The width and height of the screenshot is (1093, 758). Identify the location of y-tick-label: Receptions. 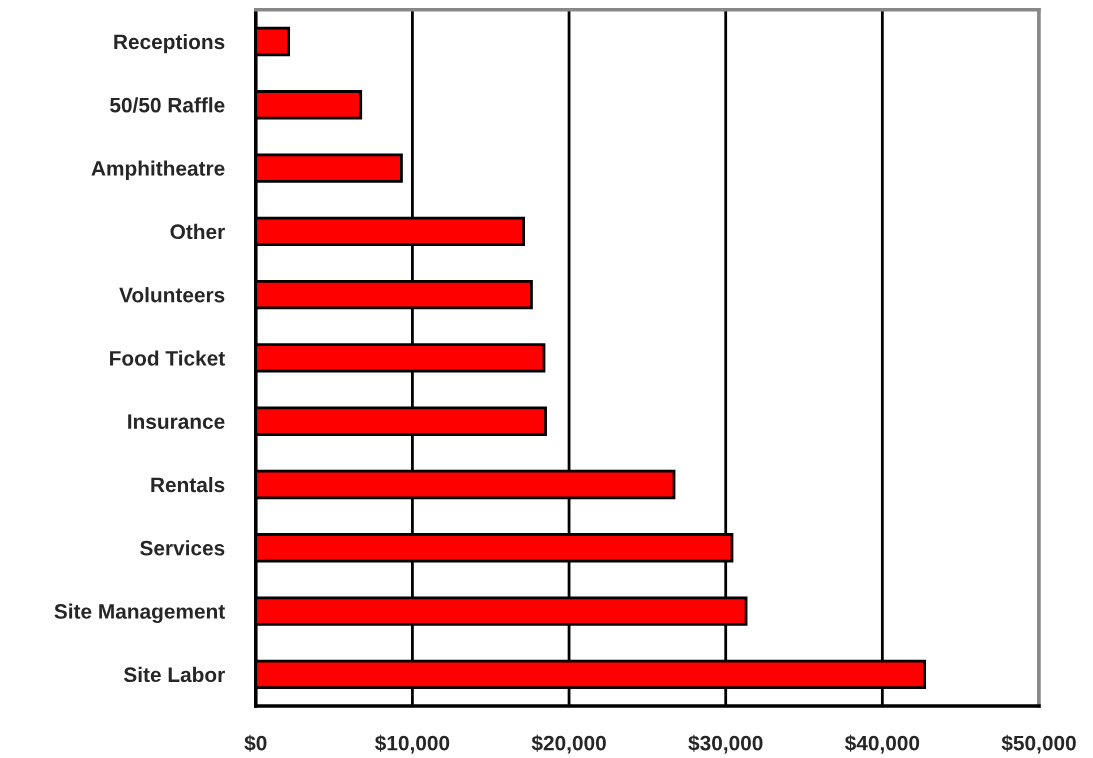
(169, 43).